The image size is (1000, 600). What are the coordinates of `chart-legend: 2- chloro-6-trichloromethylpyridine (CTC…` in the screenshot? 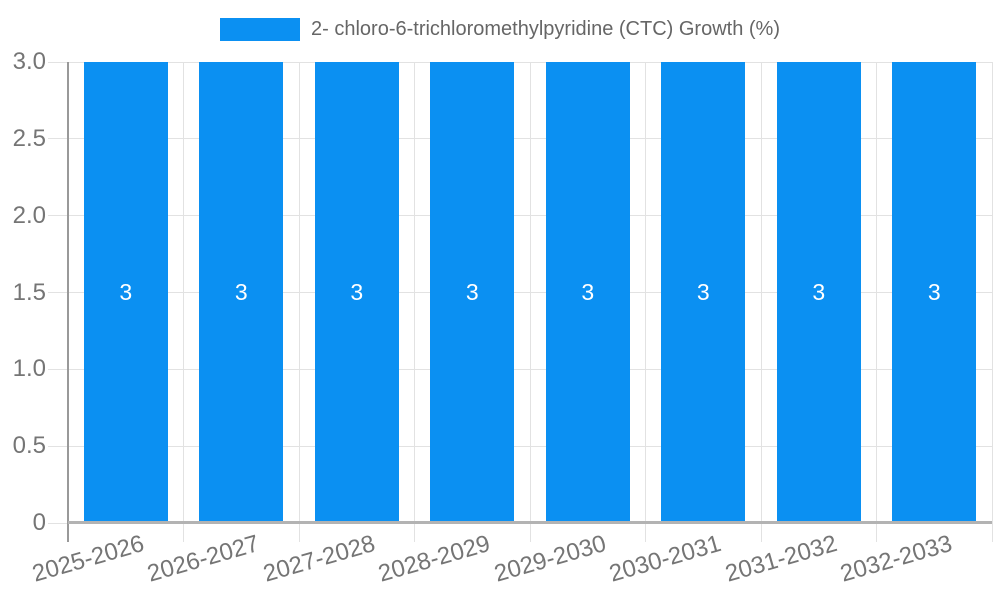 It's located at (500, 29).